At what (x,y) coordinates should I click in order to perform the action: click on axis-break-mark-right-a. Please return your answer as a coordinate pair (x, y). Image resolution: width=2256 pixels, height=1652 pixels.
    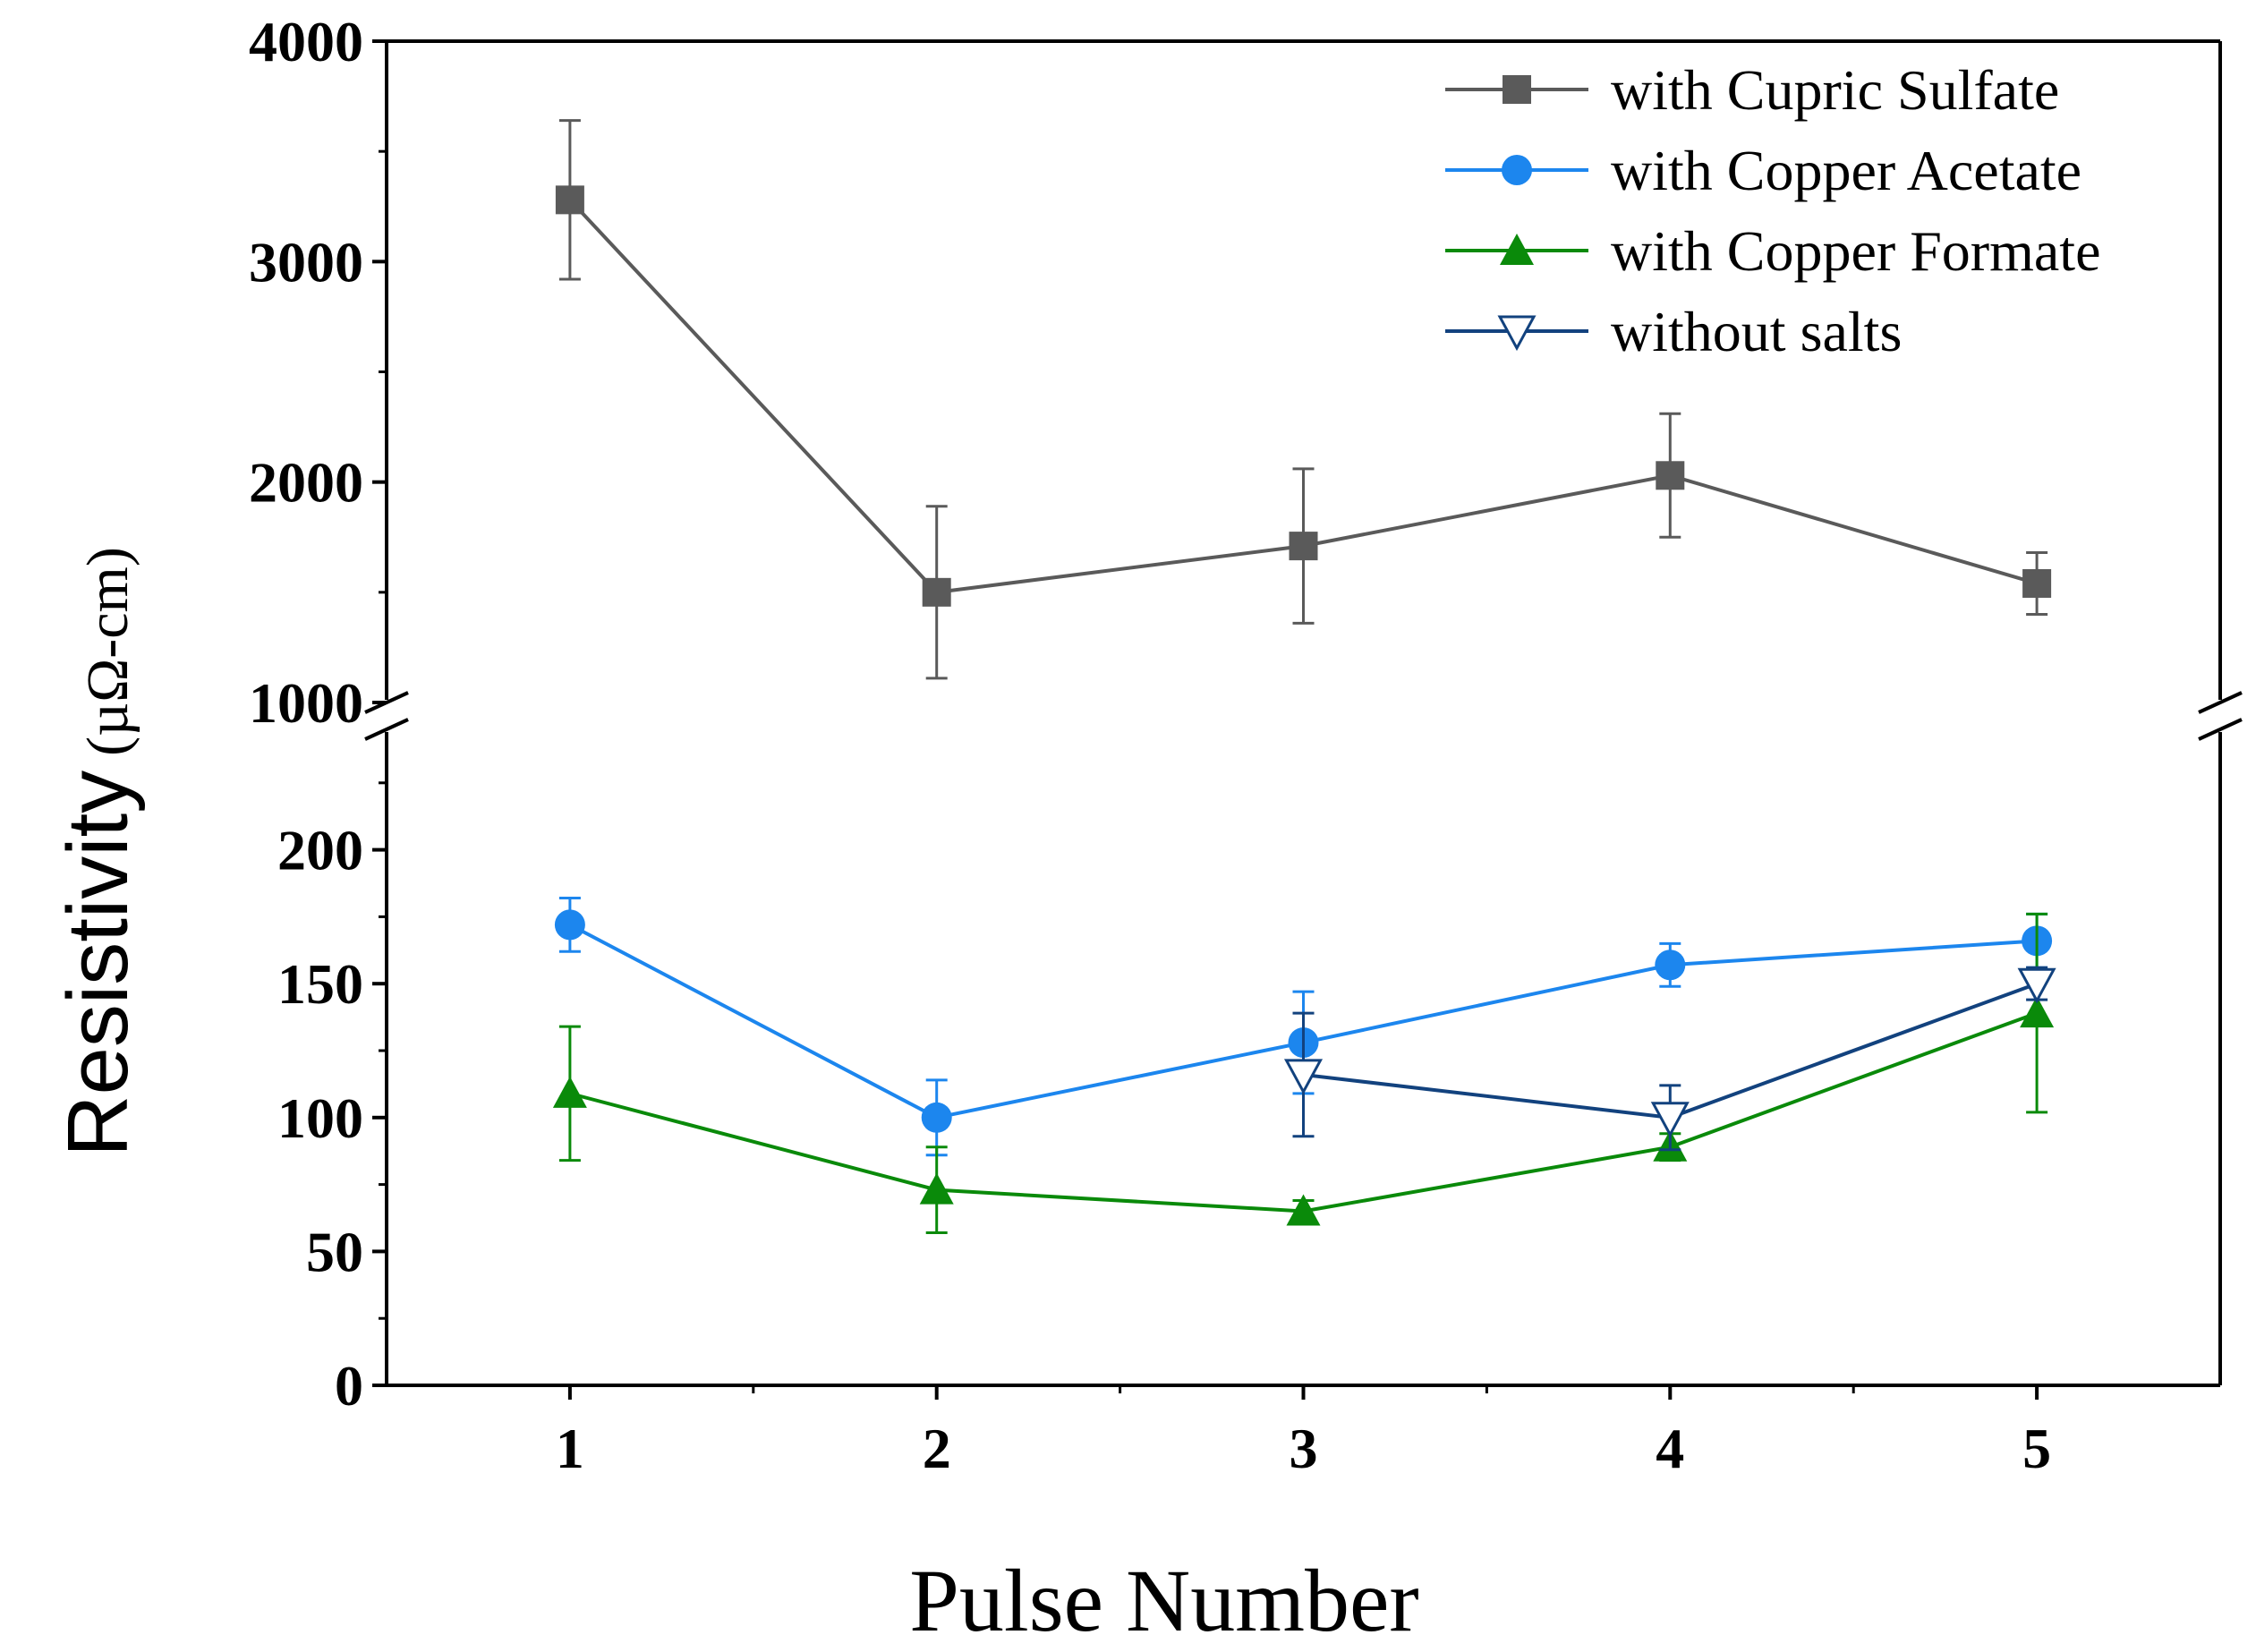
    Looking at the image, I should click on (2221, 702).